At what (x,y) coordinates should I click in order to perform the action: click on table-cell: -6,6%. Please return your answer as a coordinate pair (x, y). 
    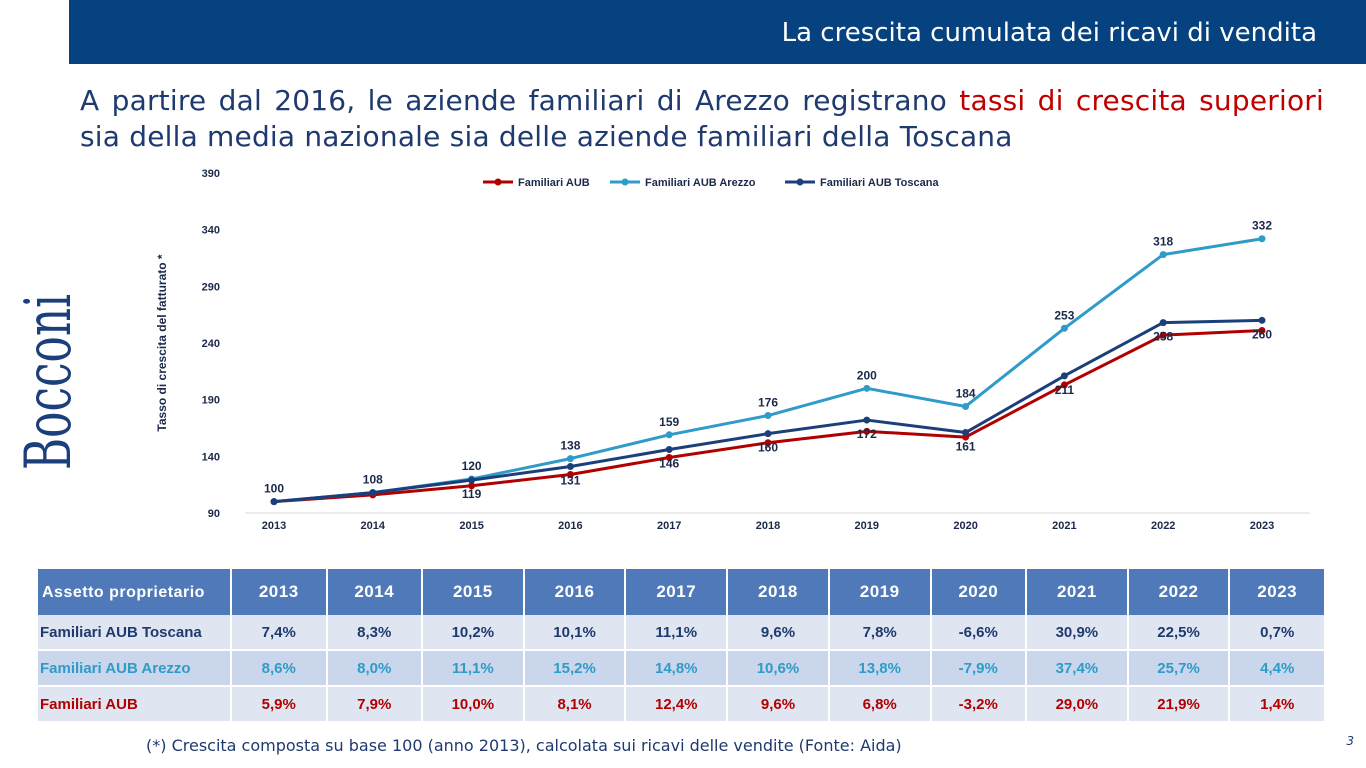
    Looking at the image, I should click on (979, 633).